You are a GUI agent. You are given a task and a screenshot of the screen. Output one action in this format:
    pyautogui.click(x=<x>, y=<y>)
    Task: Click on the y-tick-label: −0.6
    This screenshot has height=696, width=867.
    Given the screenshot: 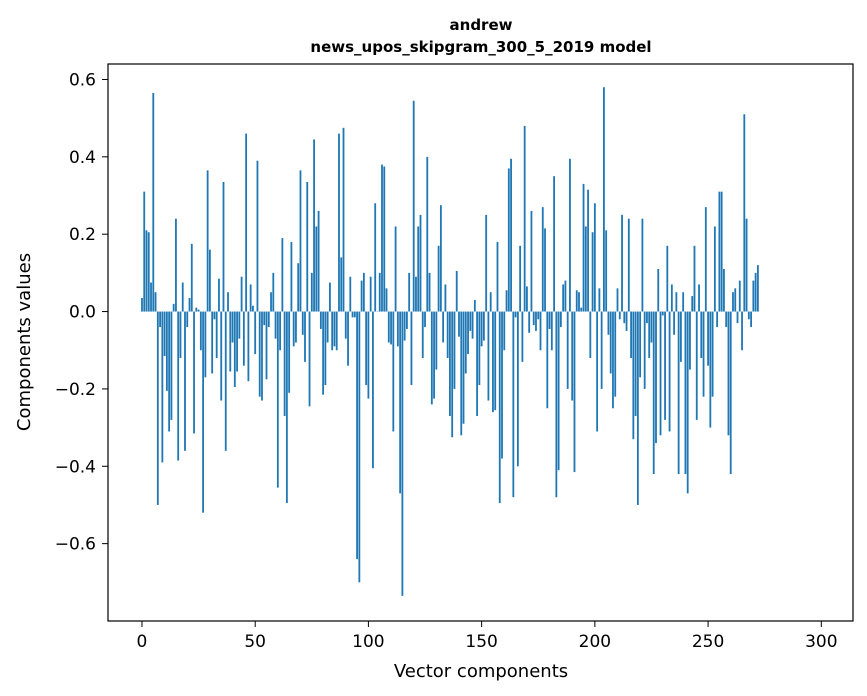 What is the action you would take?
    pyautogui.click(x=75, y=545)
    